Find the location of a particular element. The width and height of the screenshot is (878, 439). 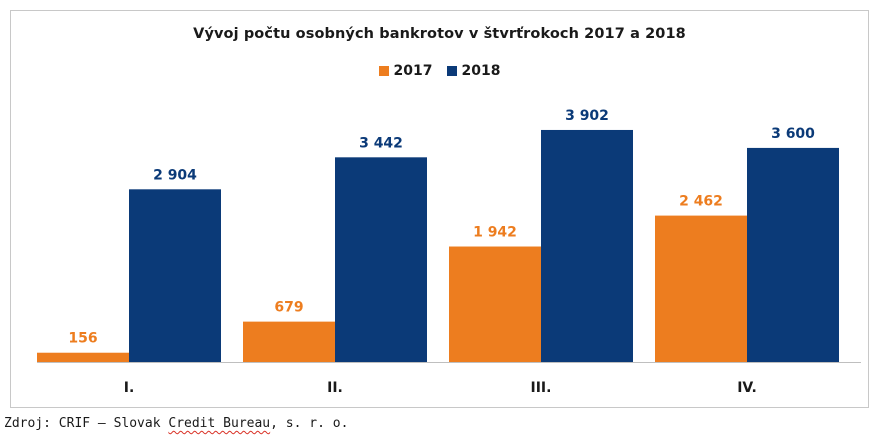

source-credit-bureau: Credit Bureau is located at coordinates (219, 423).